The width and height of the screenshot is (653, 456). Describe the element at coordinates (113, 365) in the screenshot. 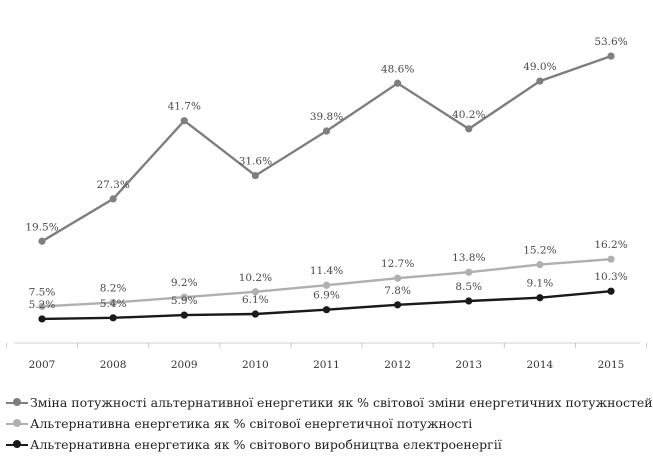

I see `x-tick-label: 2008` at that location.